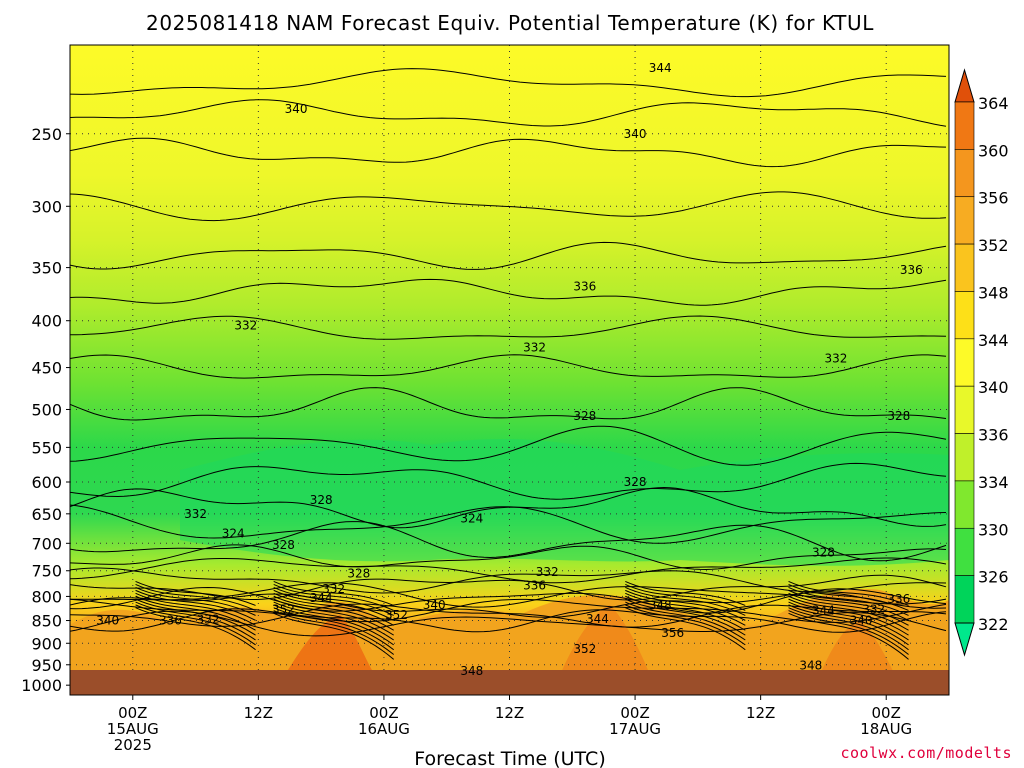 This screenshot has height=768, width=1024. I want to click on y-tick-label: 250, so click(46, 134).